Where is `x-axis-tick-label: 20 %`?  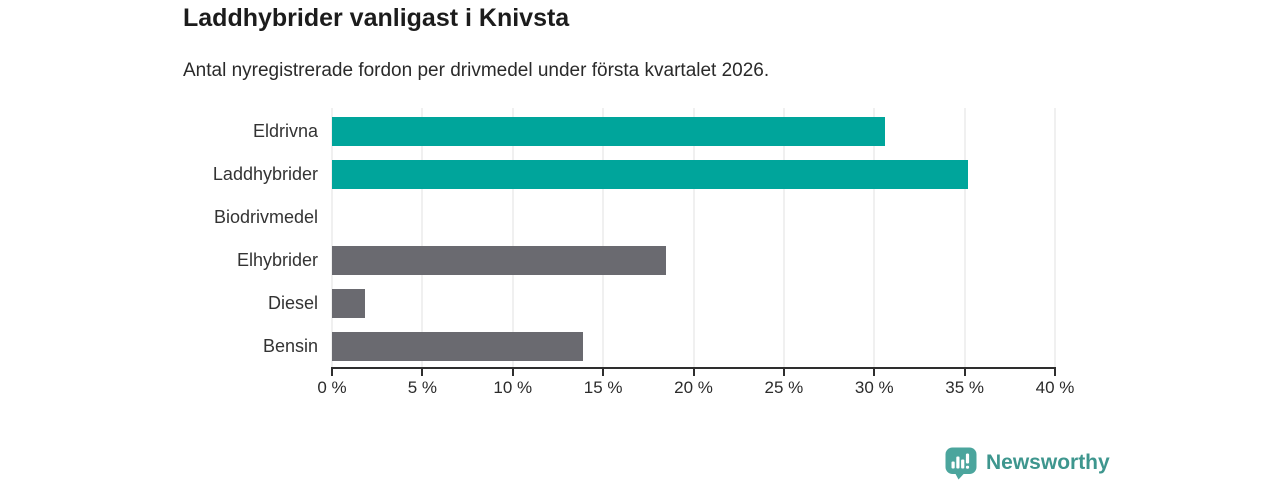 x-axis-tick-label: 20 % is located at coordinates (693, 387).